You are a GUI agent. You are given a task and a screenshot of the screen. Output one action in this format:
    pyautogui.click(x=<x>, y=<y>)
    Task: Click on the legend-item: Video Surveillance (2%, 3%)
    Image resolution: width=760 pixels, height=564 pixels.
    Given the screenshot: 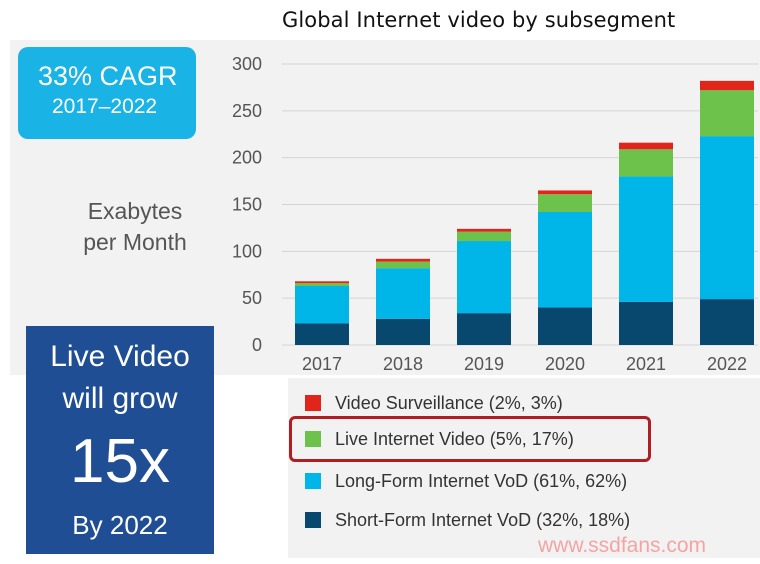 What is the action you would take?
    pyautogui.click(x=434, y=403)
    